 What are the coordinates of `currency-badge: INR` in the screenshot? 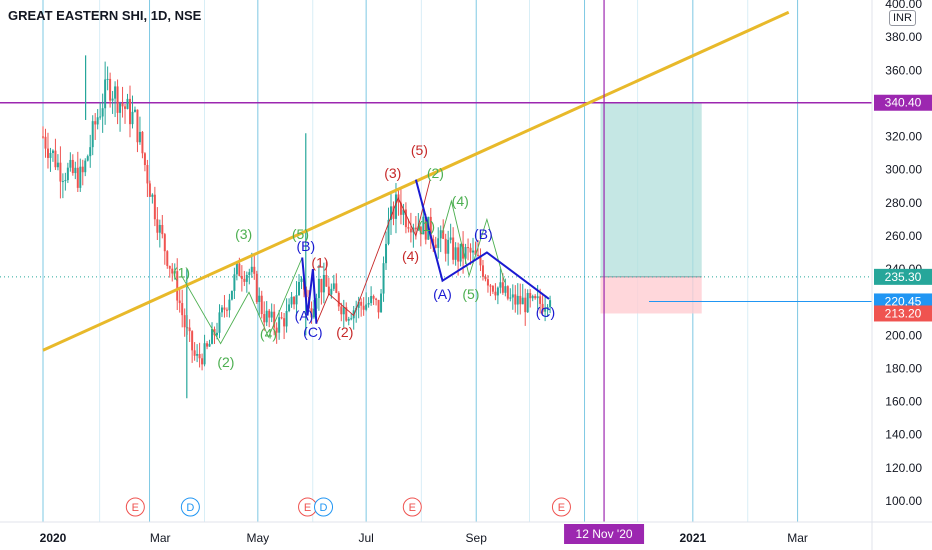 It's located at (902, 18).